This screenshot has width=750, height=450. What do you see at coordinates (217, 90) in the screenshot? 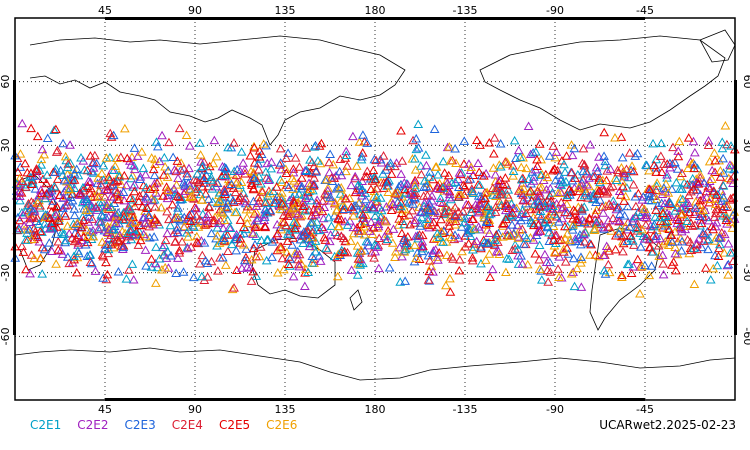
I see `coast-eurasia` at bounding box center [217, 90].